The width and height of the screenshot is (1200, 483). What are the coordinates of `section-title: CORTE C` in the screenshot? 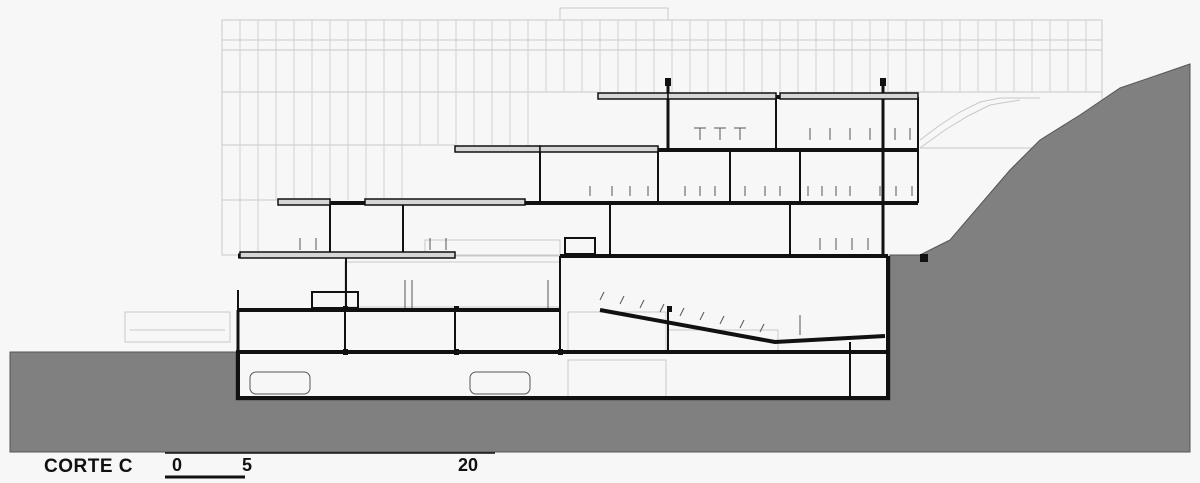 It's located at (88, 466).